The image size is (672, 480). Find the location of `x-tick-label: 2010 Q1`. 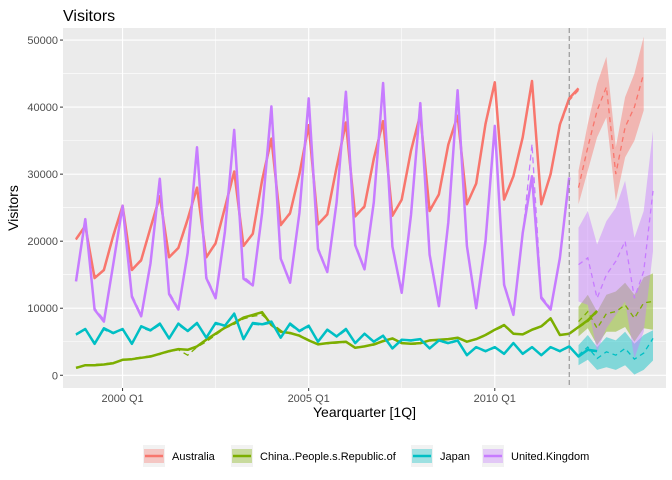

x-tick-label: 2010 Q1 is located at coordinates (495, 399).